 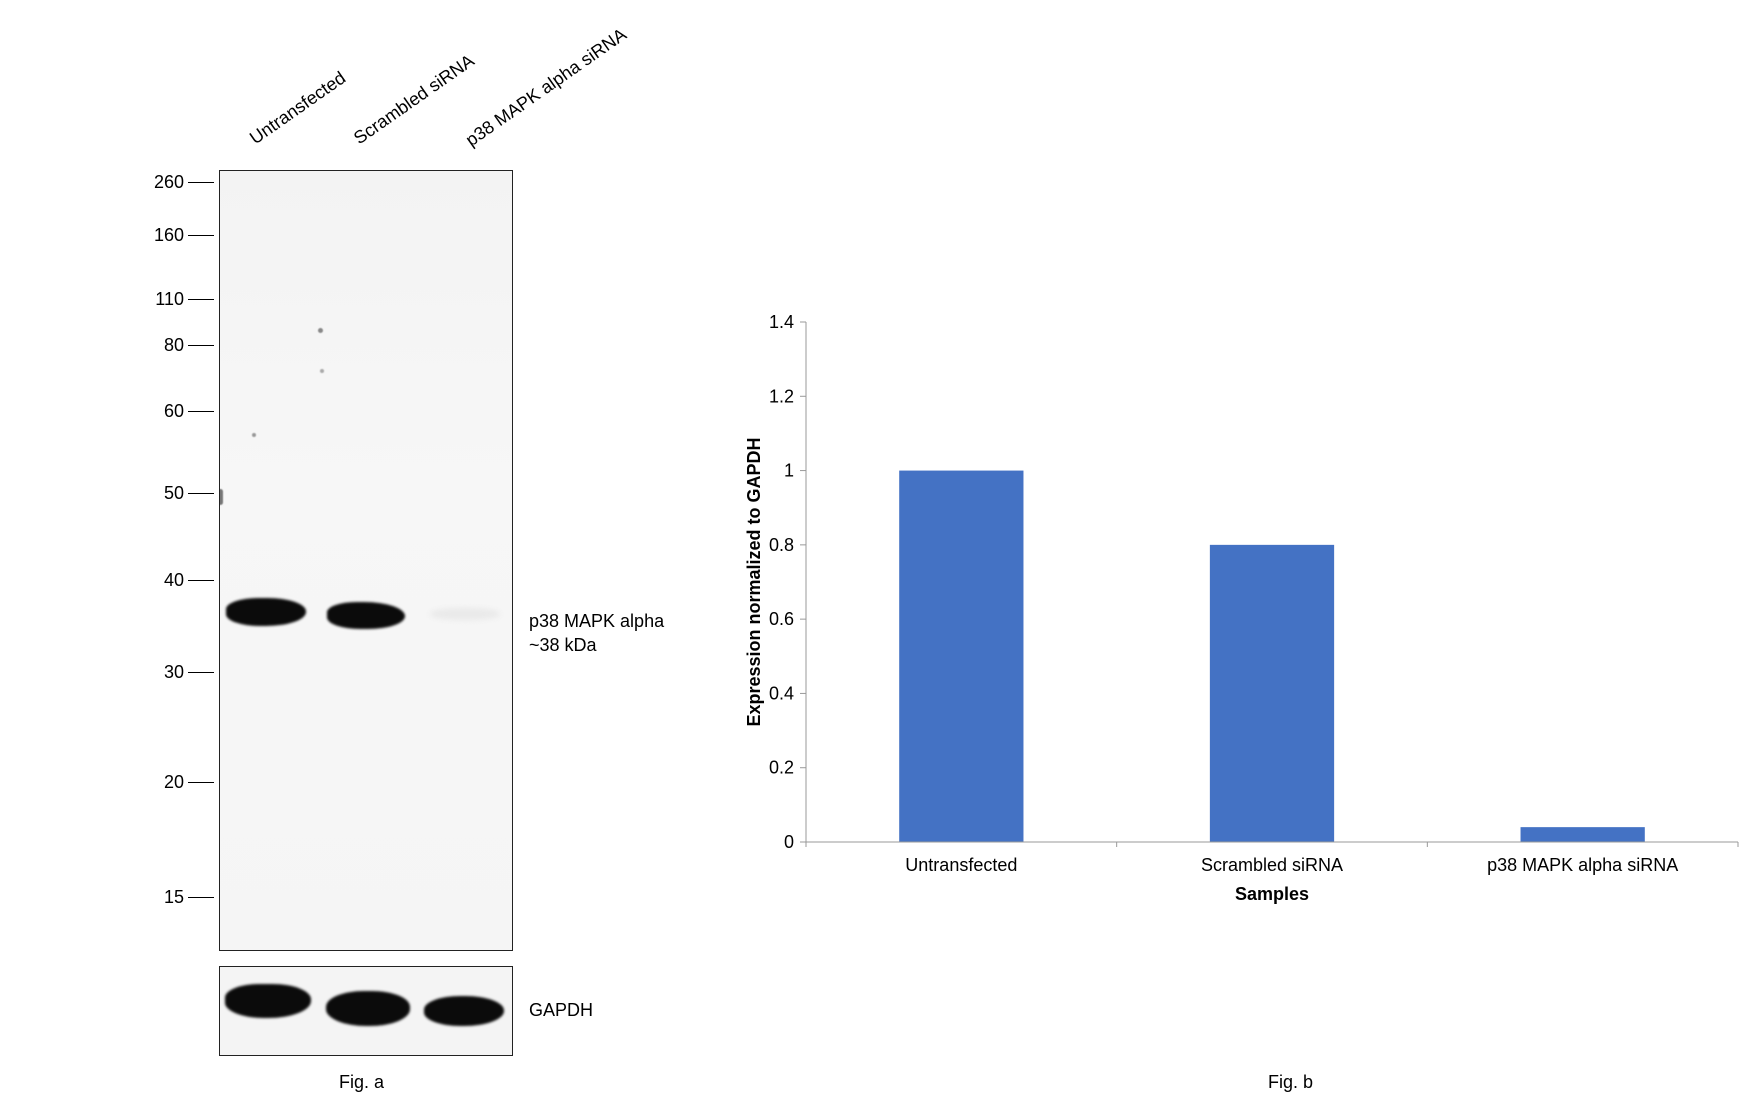 What do you see at coordinates (173, 580) in the screenshot?
I see `mw-marker-label: 40` at bounding box center [173, 580].